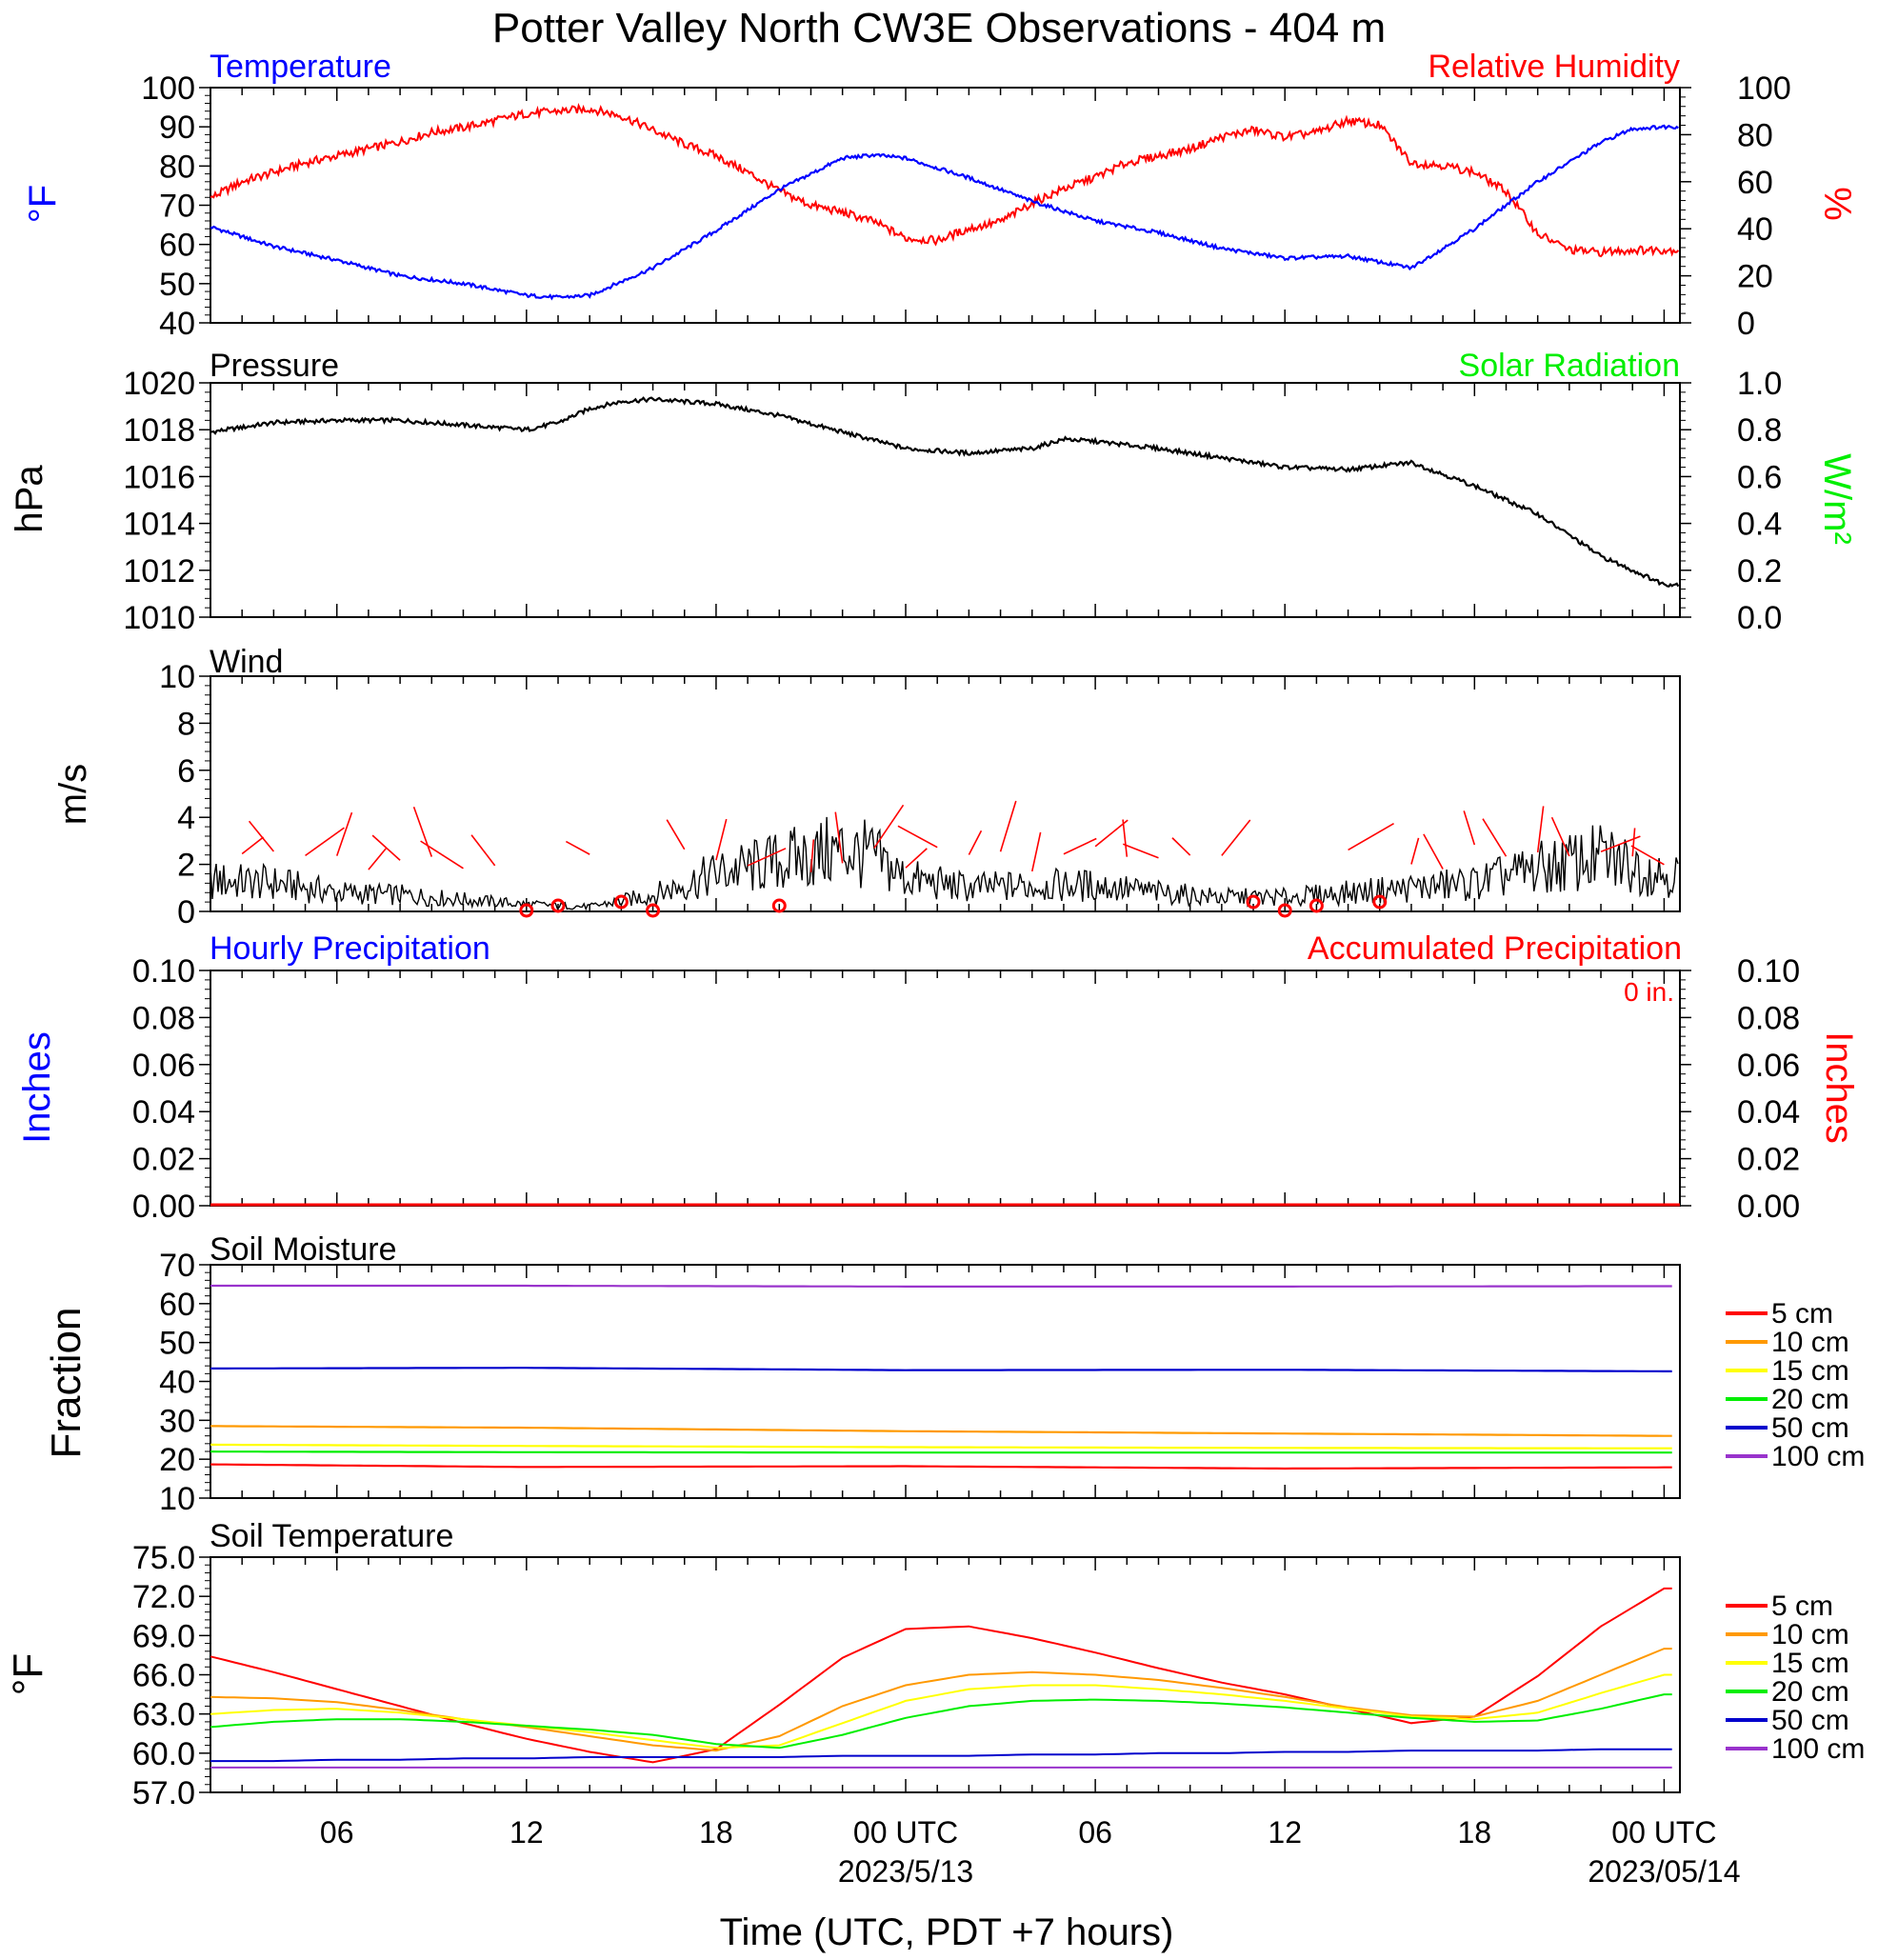 Image resolution: width=1878 pixels, height=1960 pixels. Describe the element at coordinates (159, 477) in the screenshot. I see `pressure-y-tick-label: 1016` at that location.